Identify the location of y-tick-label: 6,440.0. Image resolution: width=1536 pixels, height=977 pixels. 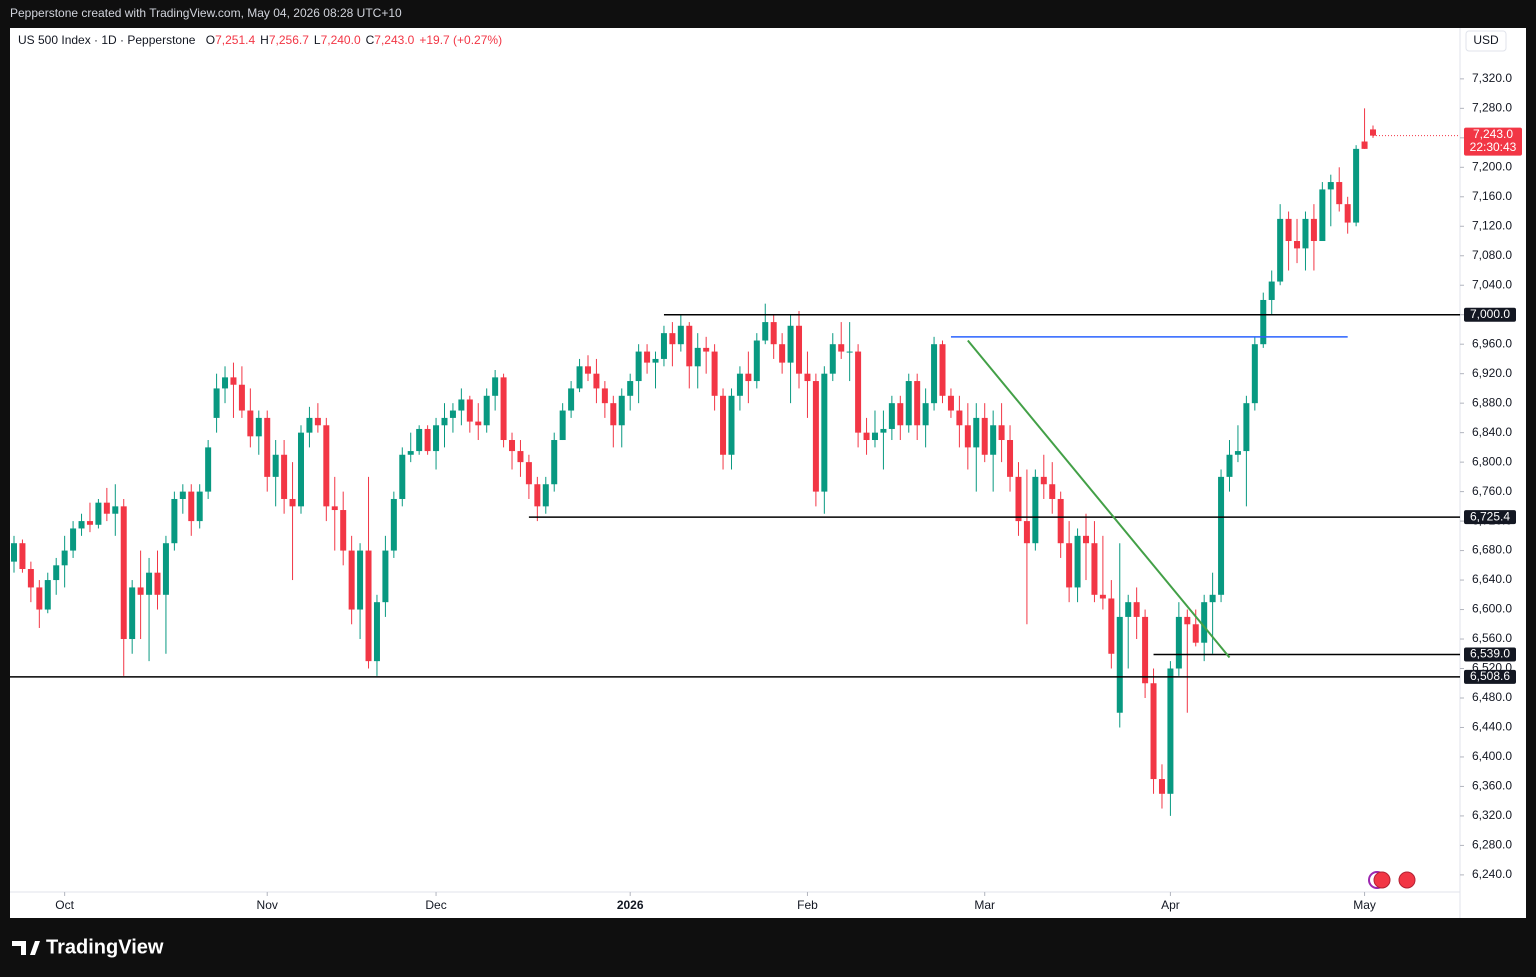
(1492, 727).